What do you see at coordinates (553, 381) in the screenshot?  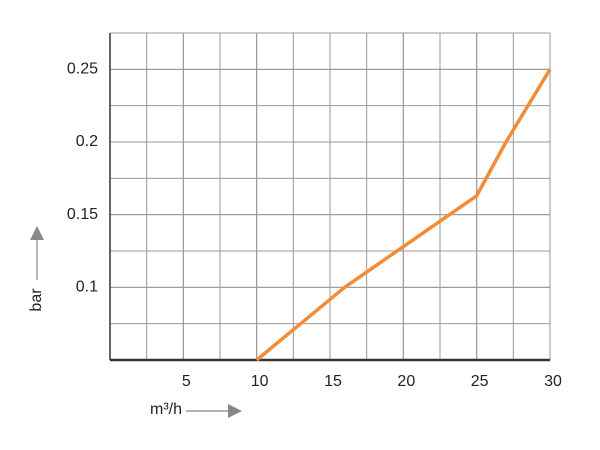 I see `x-tick-label: 30` at bounding box center [553, 381].